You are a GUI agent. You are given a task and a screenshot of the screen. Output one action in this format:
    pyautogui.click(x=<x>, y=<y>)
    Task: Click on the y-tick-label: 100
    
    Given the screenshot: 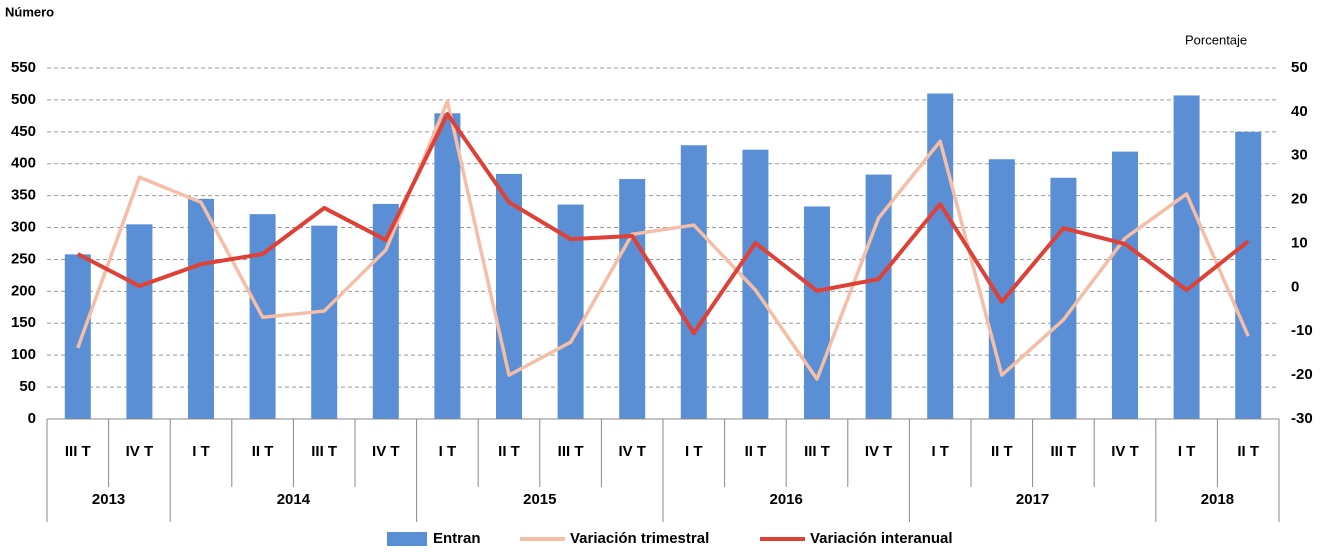 What is the action you would take?
    pyautogui.click(x=23, y=354)
    